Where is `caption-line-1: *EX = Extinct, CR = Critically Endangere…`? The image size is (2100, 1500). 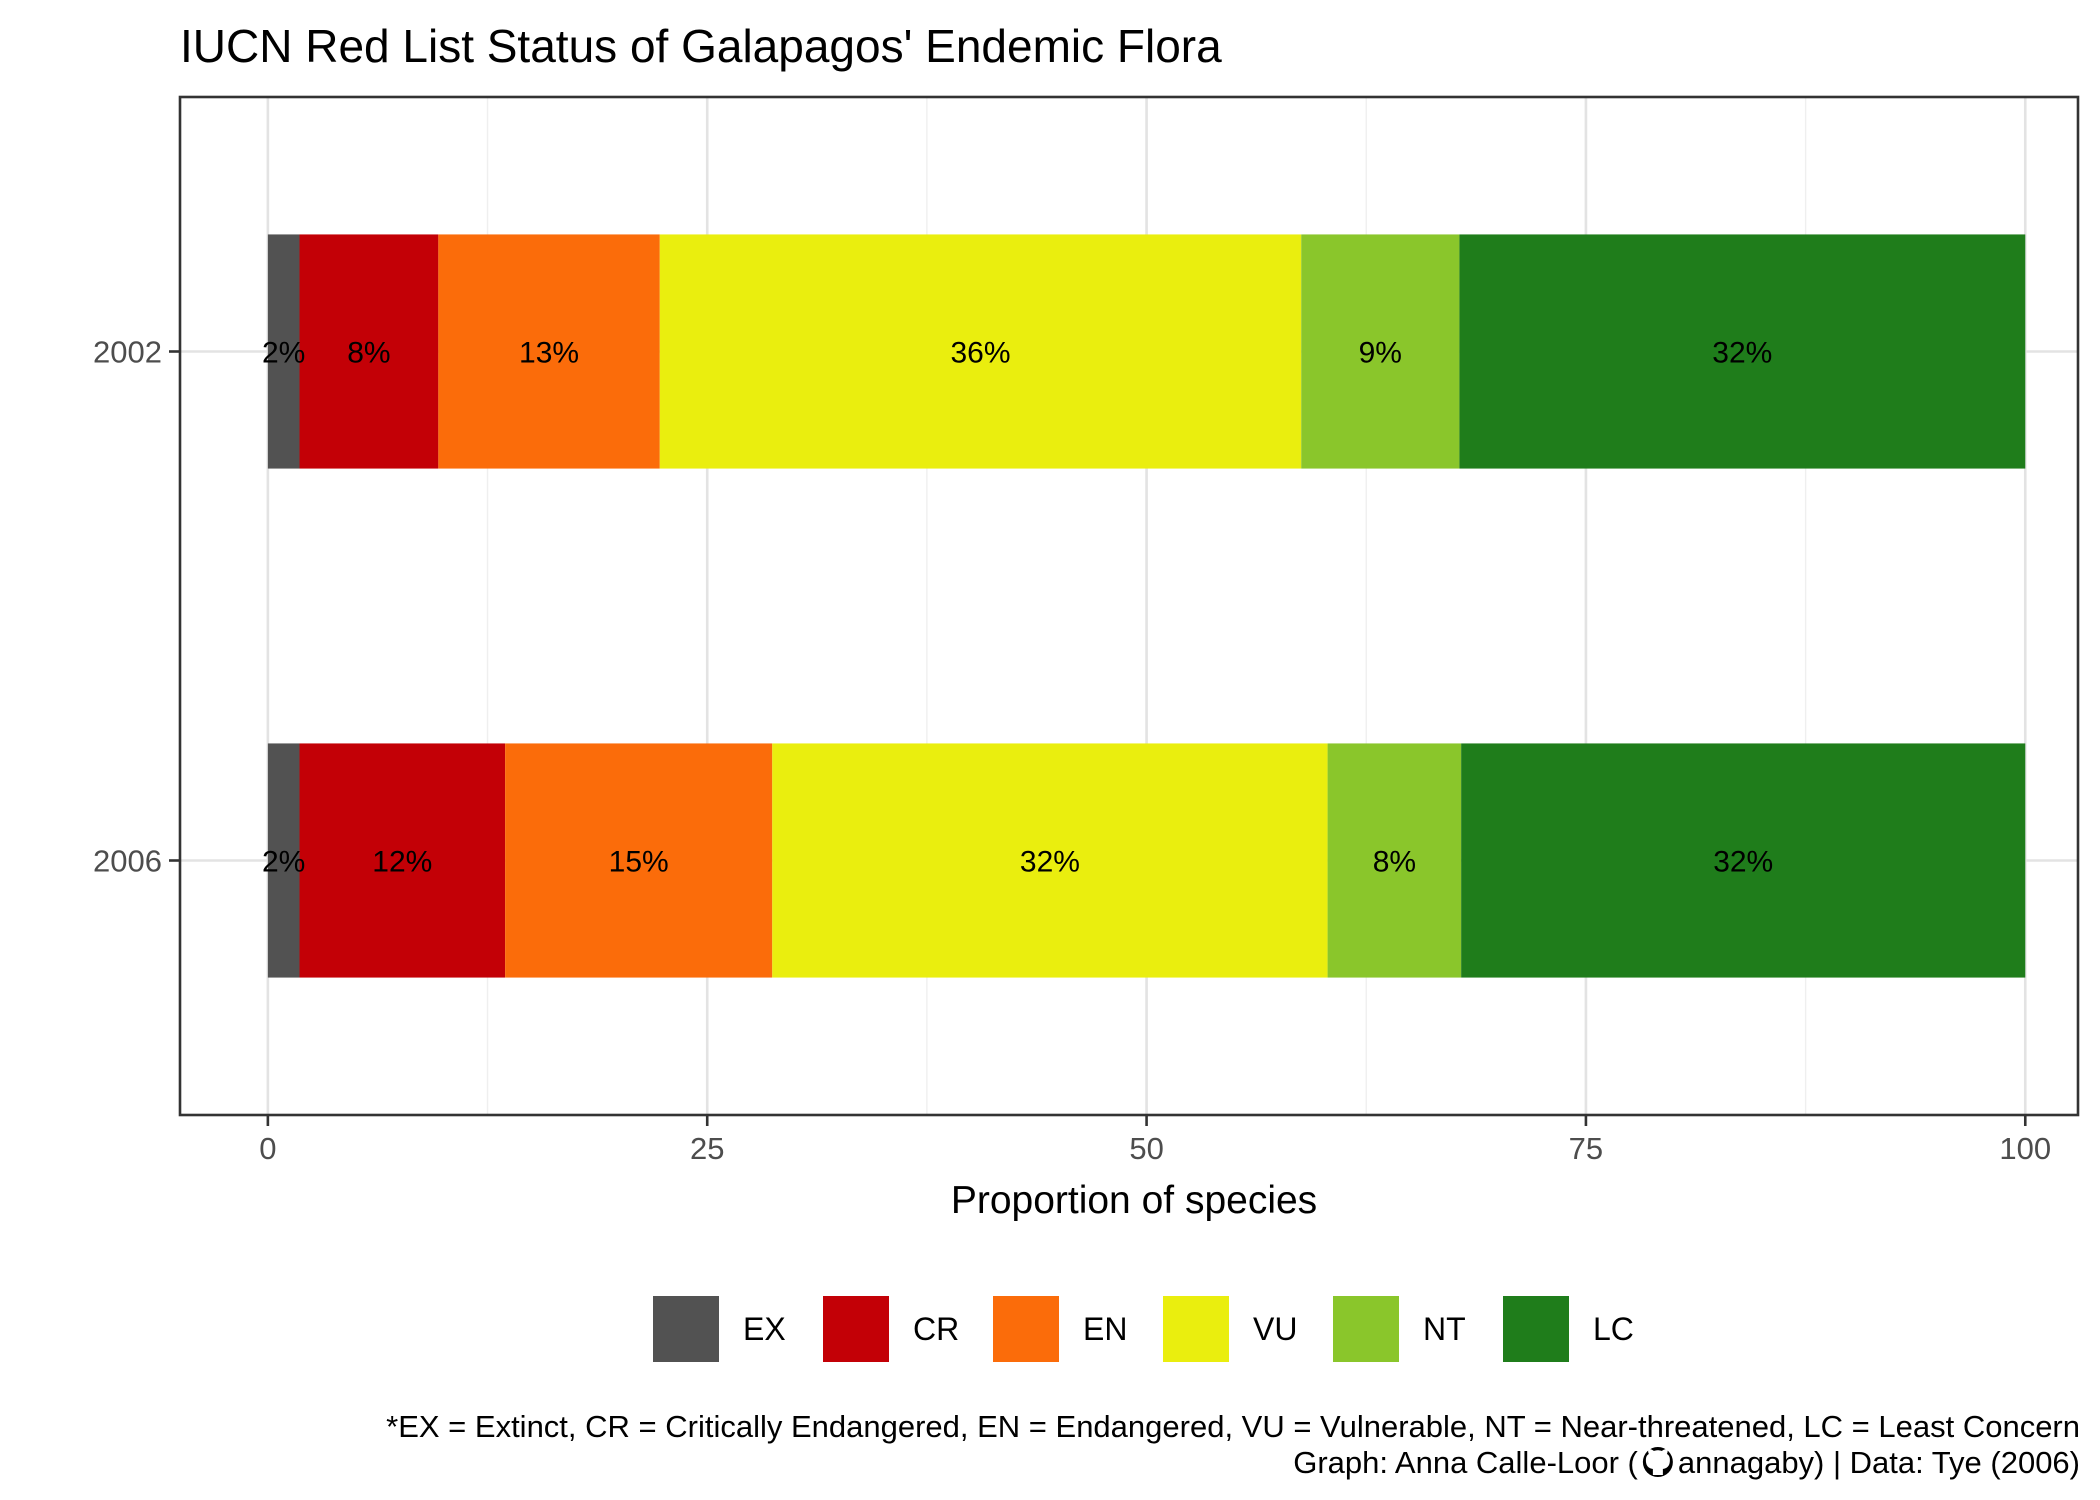 caption-line-1: *EX = Extinct, CR = Critically Endangere… is located at coordinates (1233, 1426).